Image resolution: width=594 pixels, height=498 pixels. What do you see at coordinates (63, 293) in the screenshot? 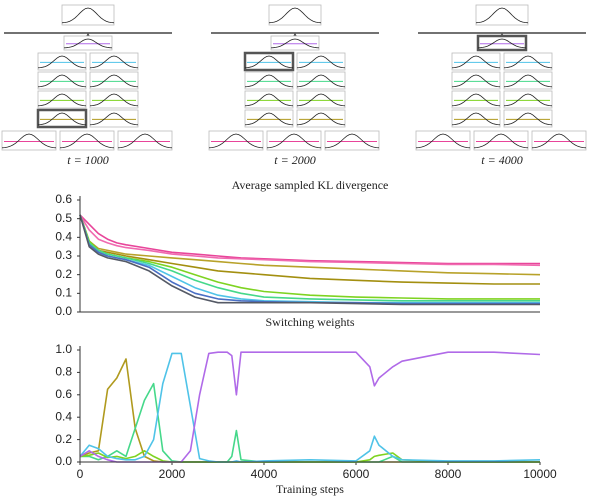
I see `y-tick-label: 0.1` at bounding box center [63, 293].